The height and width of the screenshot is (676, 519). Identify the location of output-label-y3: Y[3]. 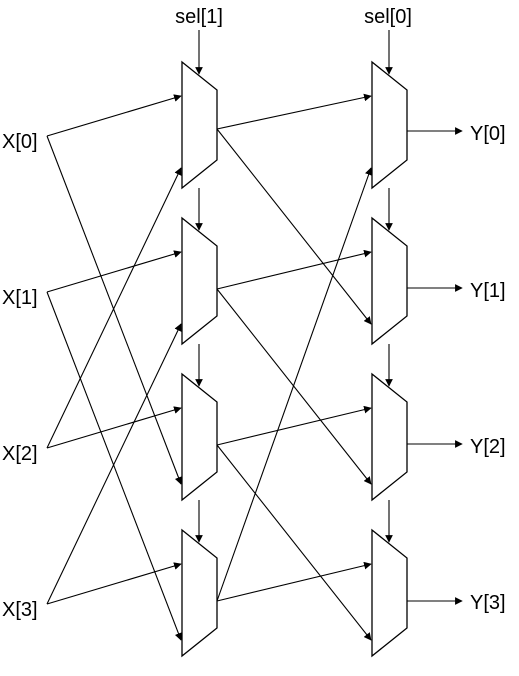
(488, 603).